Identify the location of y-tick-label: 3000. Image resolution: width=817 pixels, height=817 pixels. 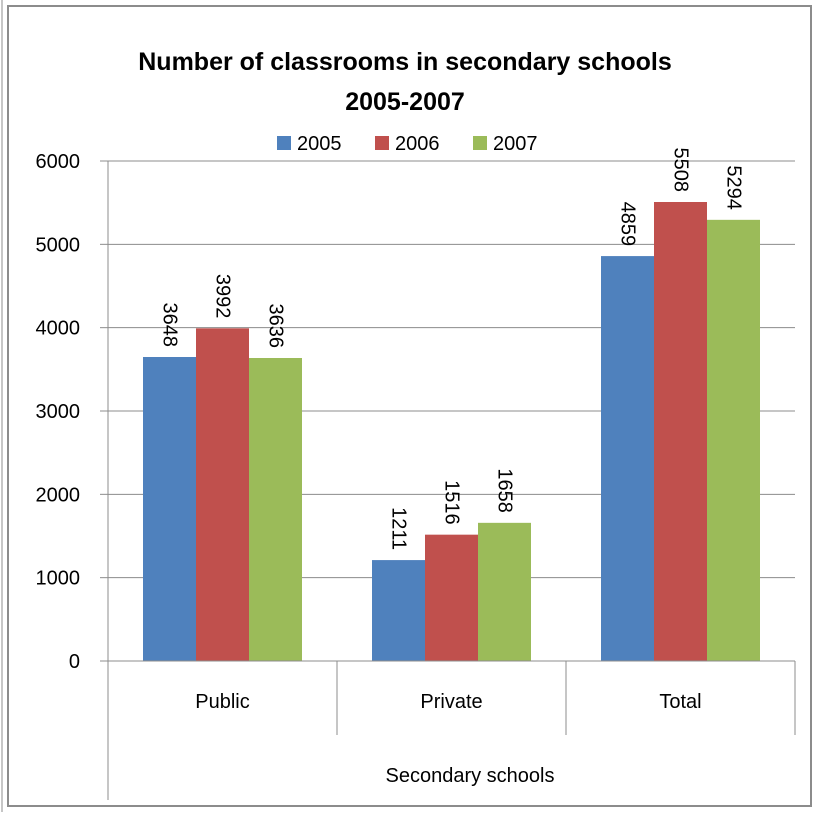
(58, 412).